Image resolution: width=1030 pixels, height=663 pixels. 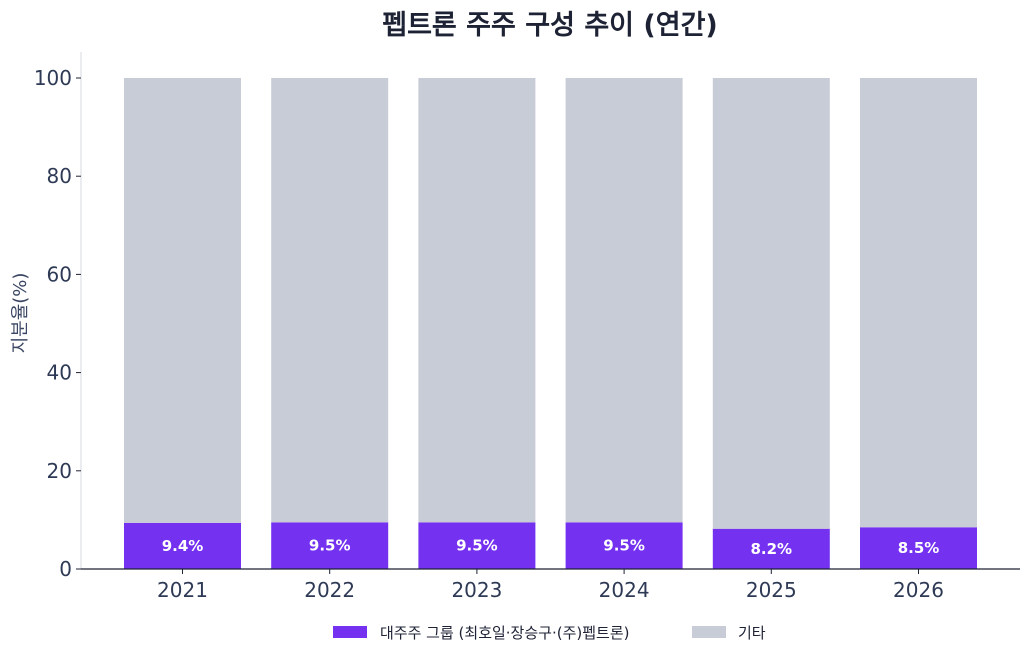 What do you see at coordinates (65, 569) in the screenshot?
I see `y-tick-label: 0` at bounding box center [65, 569].